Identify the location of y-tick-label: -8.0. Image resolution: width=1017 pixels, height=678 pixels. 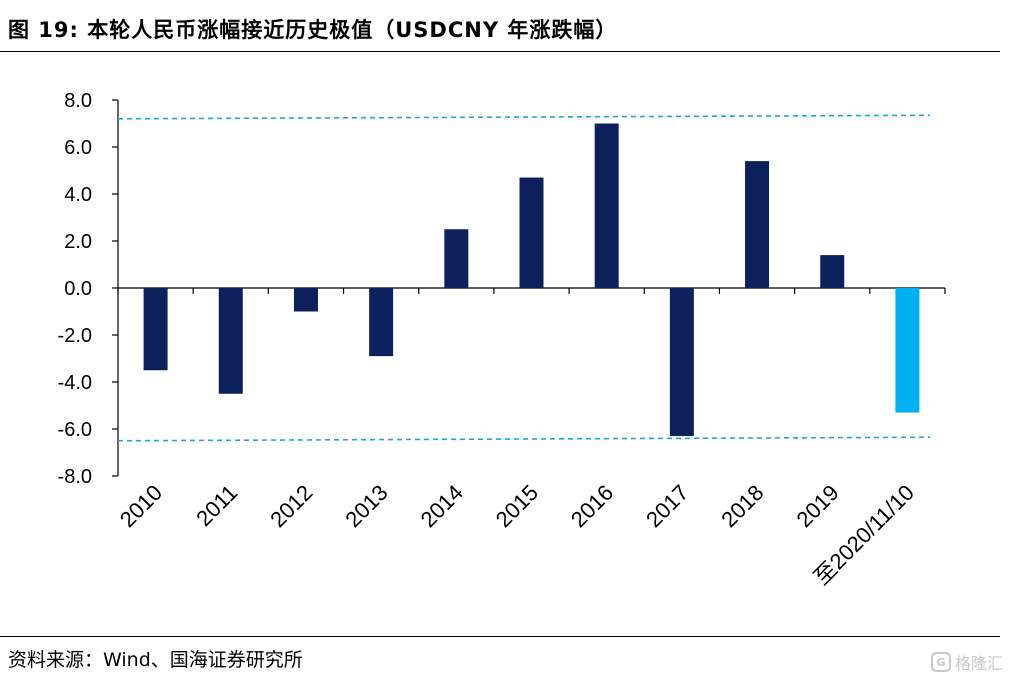
(75, 477).